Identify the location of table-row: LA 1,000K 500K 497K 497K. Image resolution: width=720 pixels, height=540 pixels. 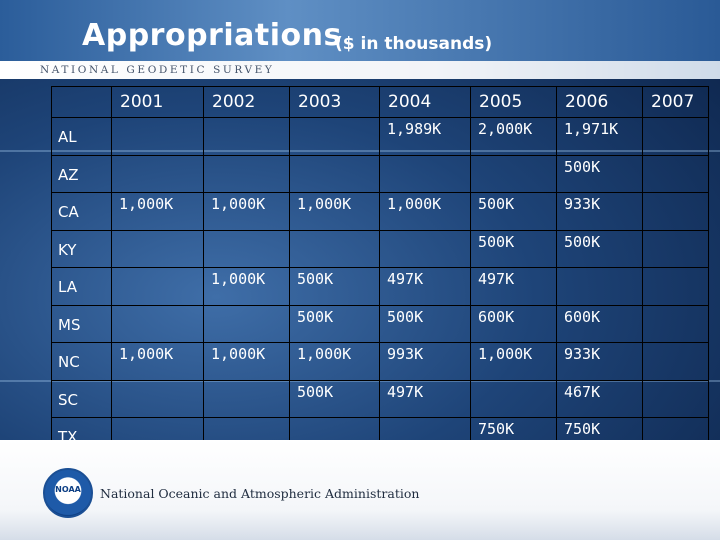
(380, 286).